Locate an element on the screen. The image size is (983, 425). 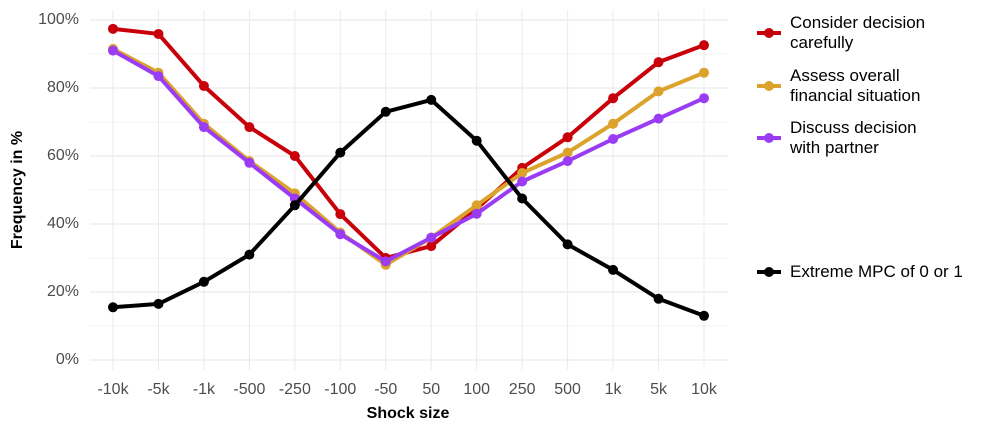
legend-label: Consider decision carefully is located at coordinates (858, 32).